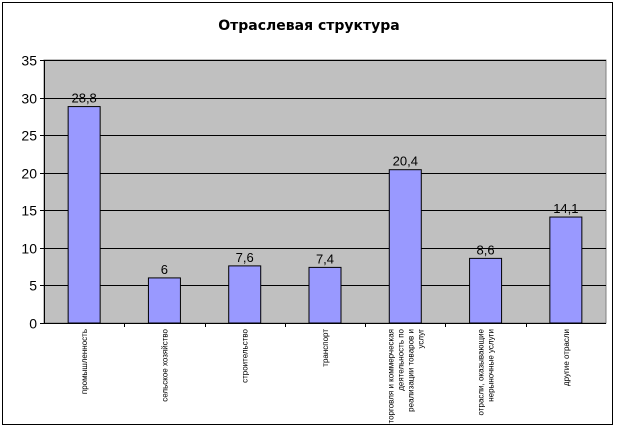 The height and width of the screenshot is (429, 617). I want to click on x-category-label: нерыночные услуги, so click(491, 365).